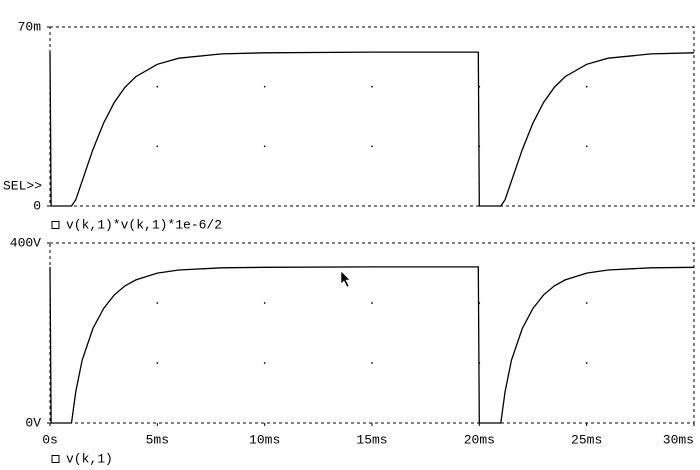 The image size is (700, 470). What do you see at coordinates (22, 185) in the screenshot?
I see `selection-marker: SEL>>` at bounding box center [22, 185].